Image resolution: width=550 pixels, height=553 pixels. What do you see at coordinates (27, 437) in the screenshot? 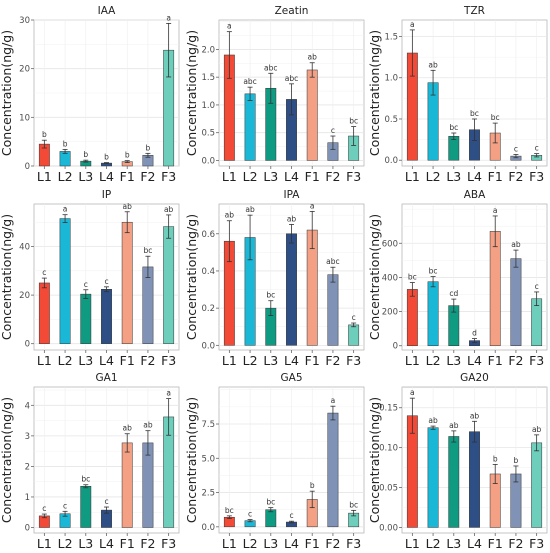
I see `y-tick-label: 3` at bounding box center [27, 437].